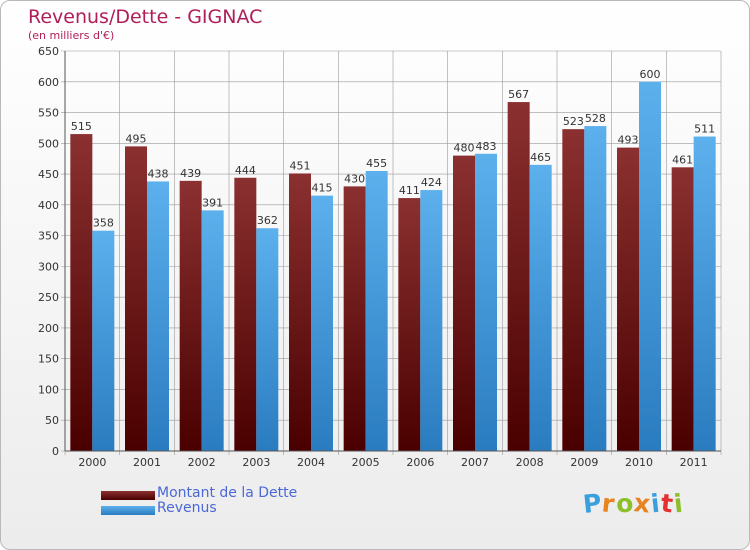 The image size is (750, 550). I want to click on y-tick-label: 550, so click(48, 113).